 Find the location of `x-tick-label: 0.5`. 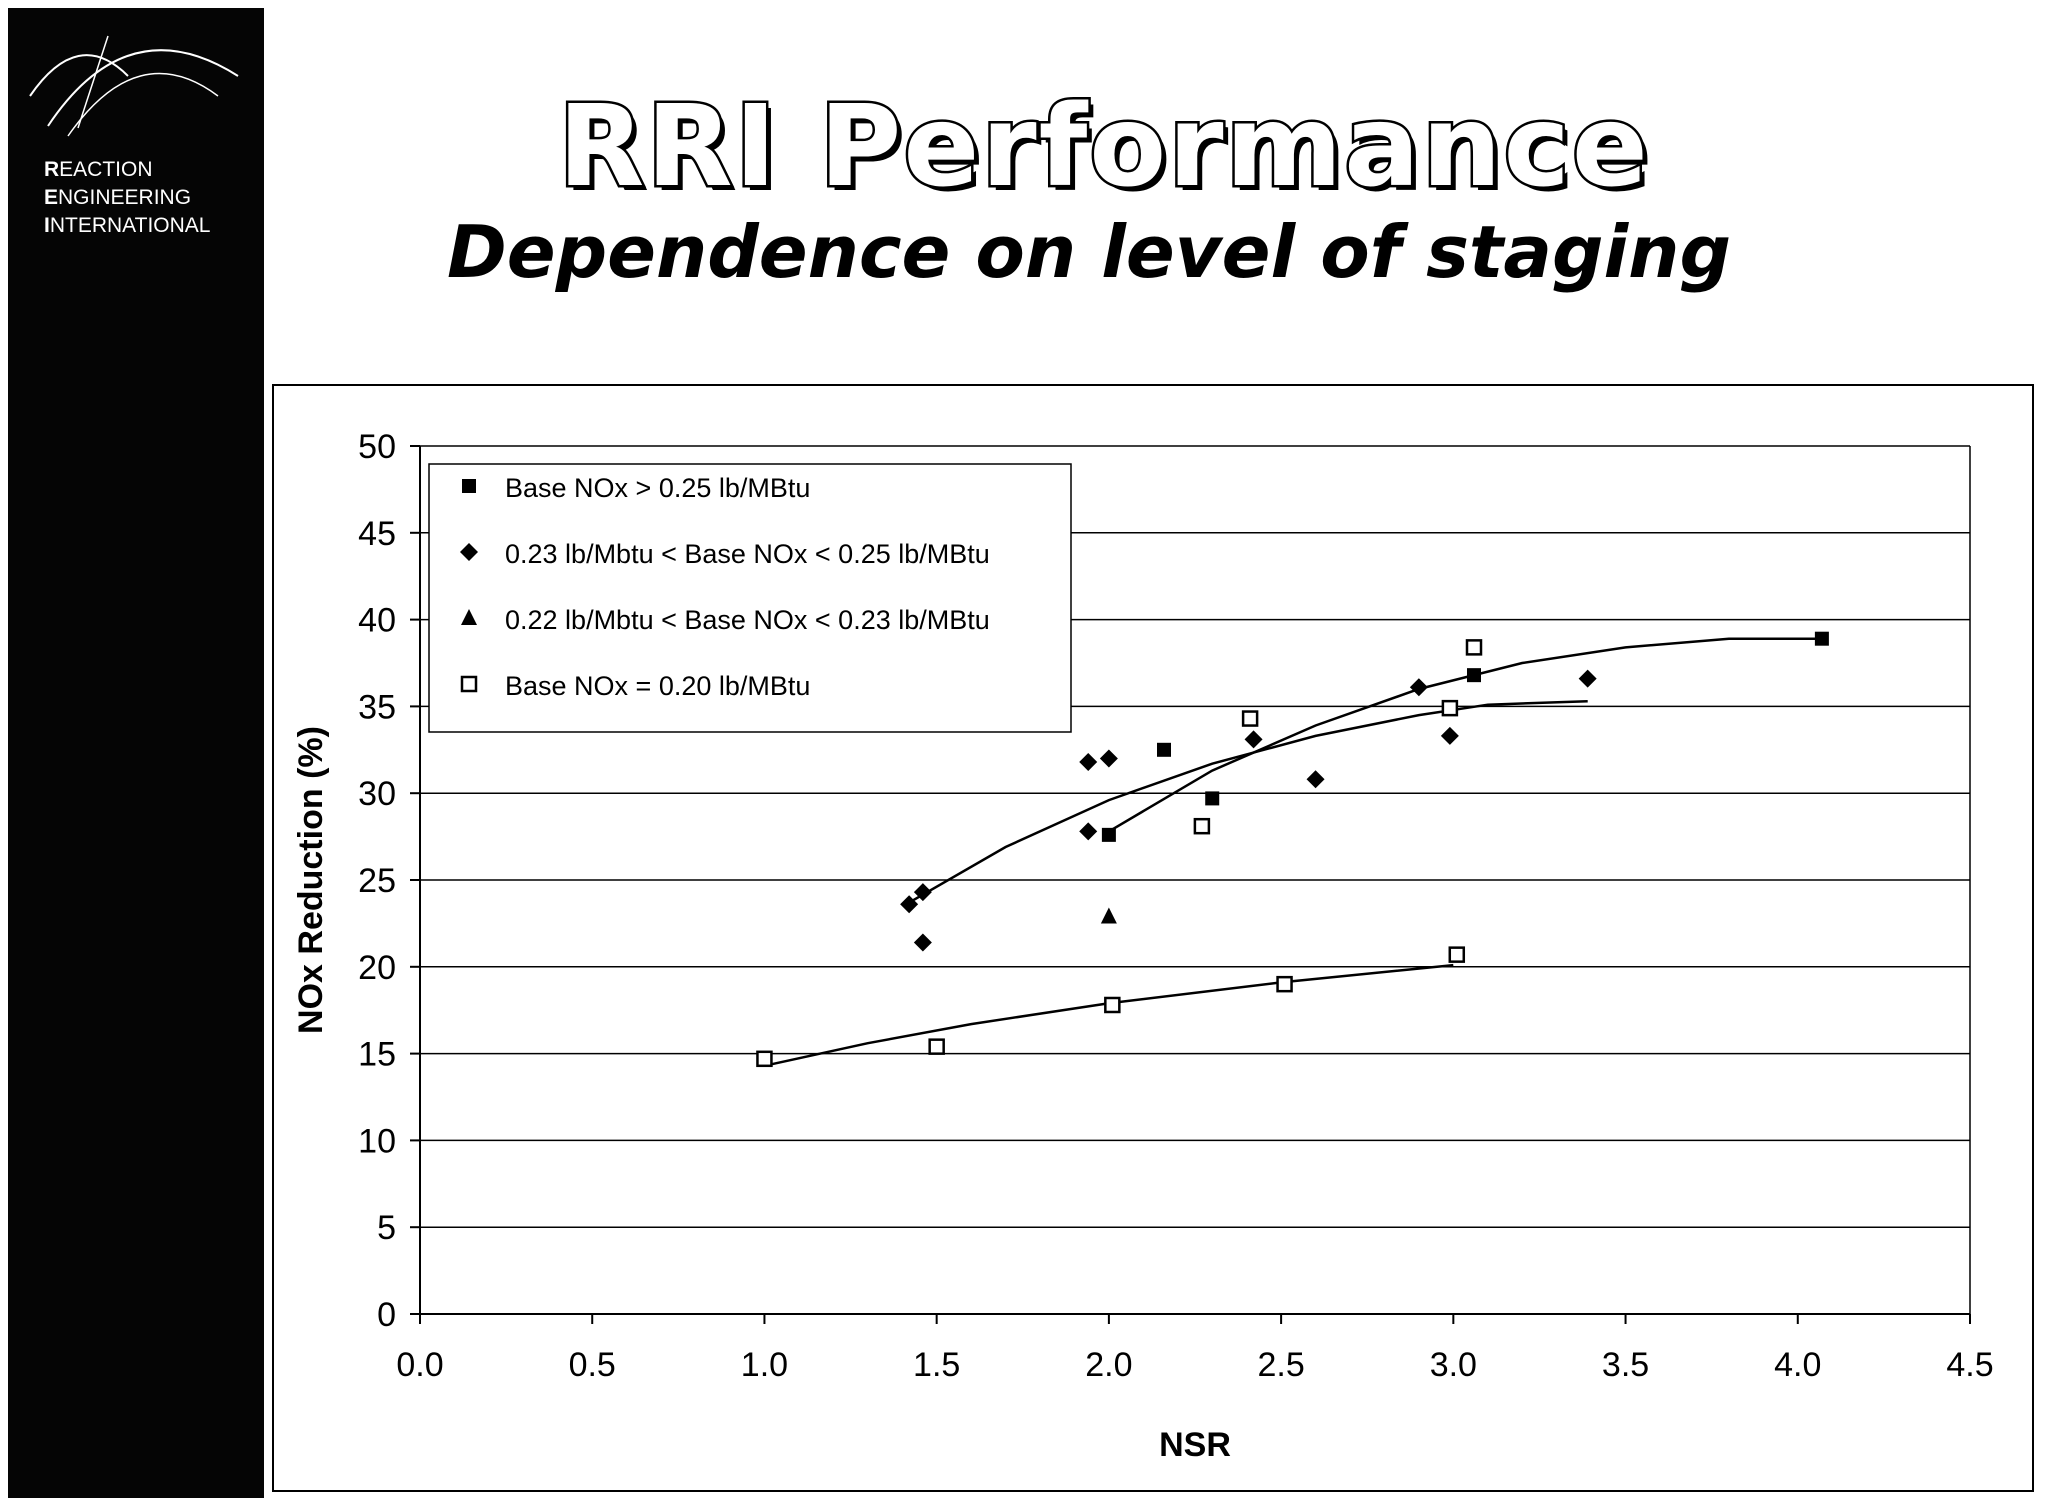

x-tick-label: 0.5 is located at coordinates (592, 1365).